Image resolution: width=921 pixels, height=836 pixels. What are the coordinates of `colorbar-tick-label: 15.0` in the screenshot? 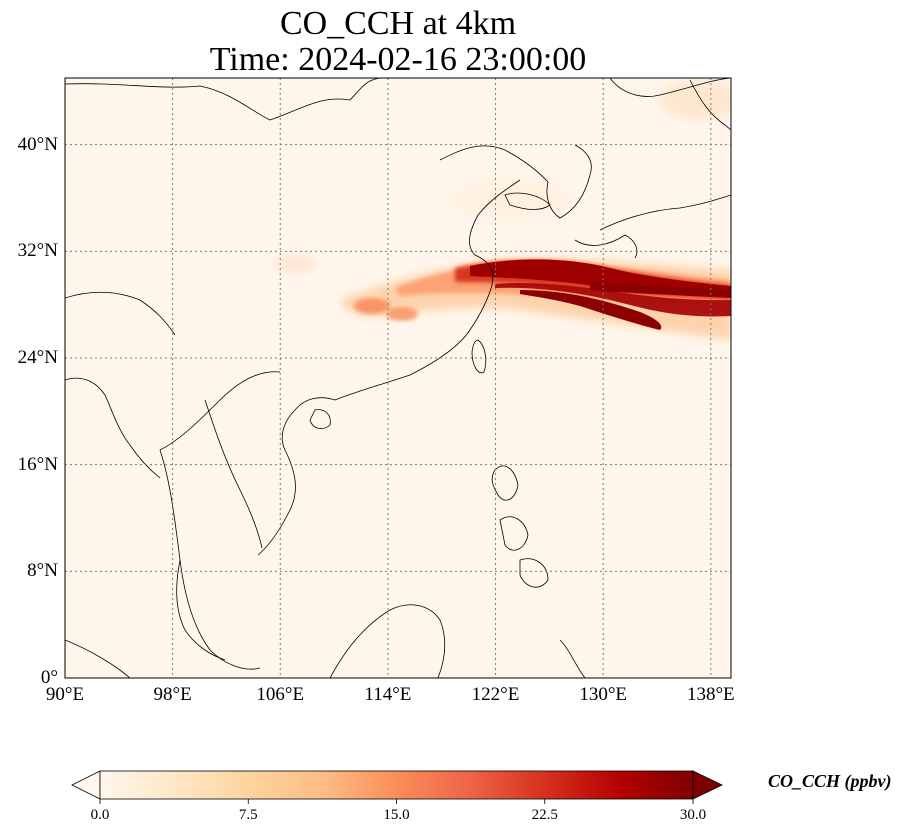 It's located at (396, 815).